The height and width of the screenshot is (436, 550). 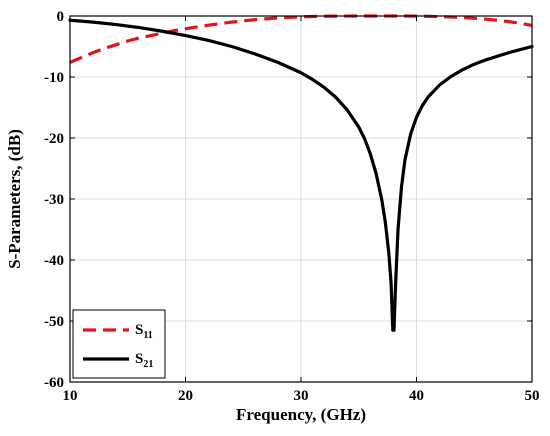 What do you see at coordinates (54, 78) in the screenshot?
I see `y-tick-label: -10` at bounding box center [54, 78].